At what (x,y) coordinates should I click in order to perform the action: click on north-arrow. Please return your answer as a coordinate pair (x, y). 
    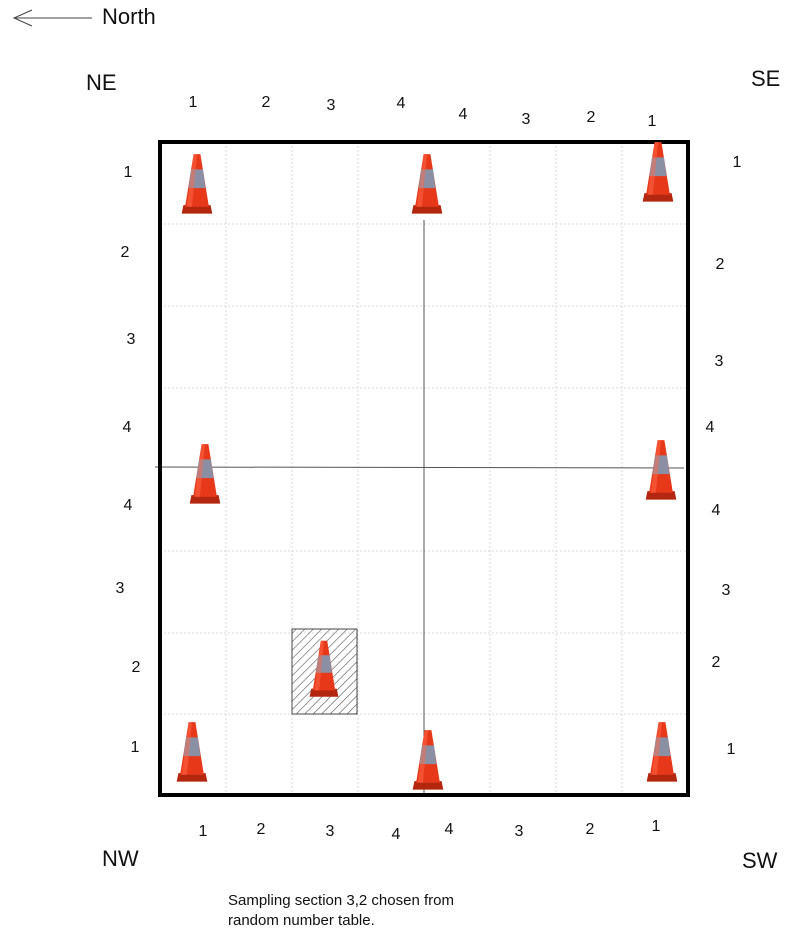
    Looking at the image, I should click on (52, 18).